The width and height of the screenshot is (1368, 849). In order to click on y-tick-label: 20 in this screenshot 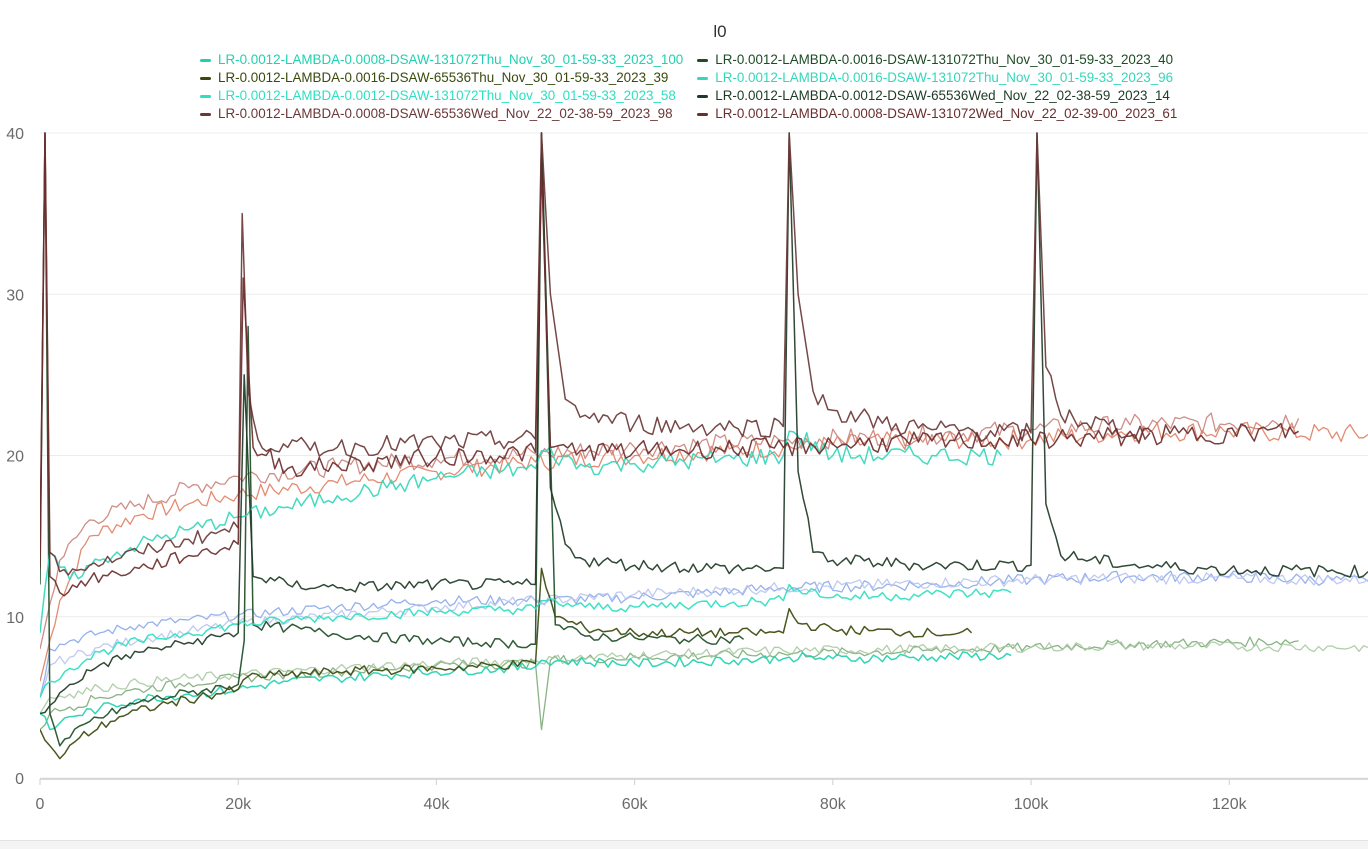, I will do `click(15, 457)`.